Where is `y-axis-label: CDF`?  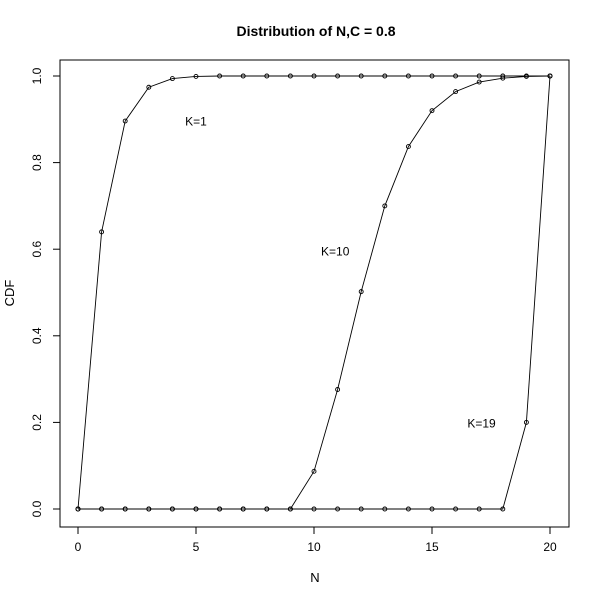
y-axis-label: CDF is located at coordinates (9, 293).